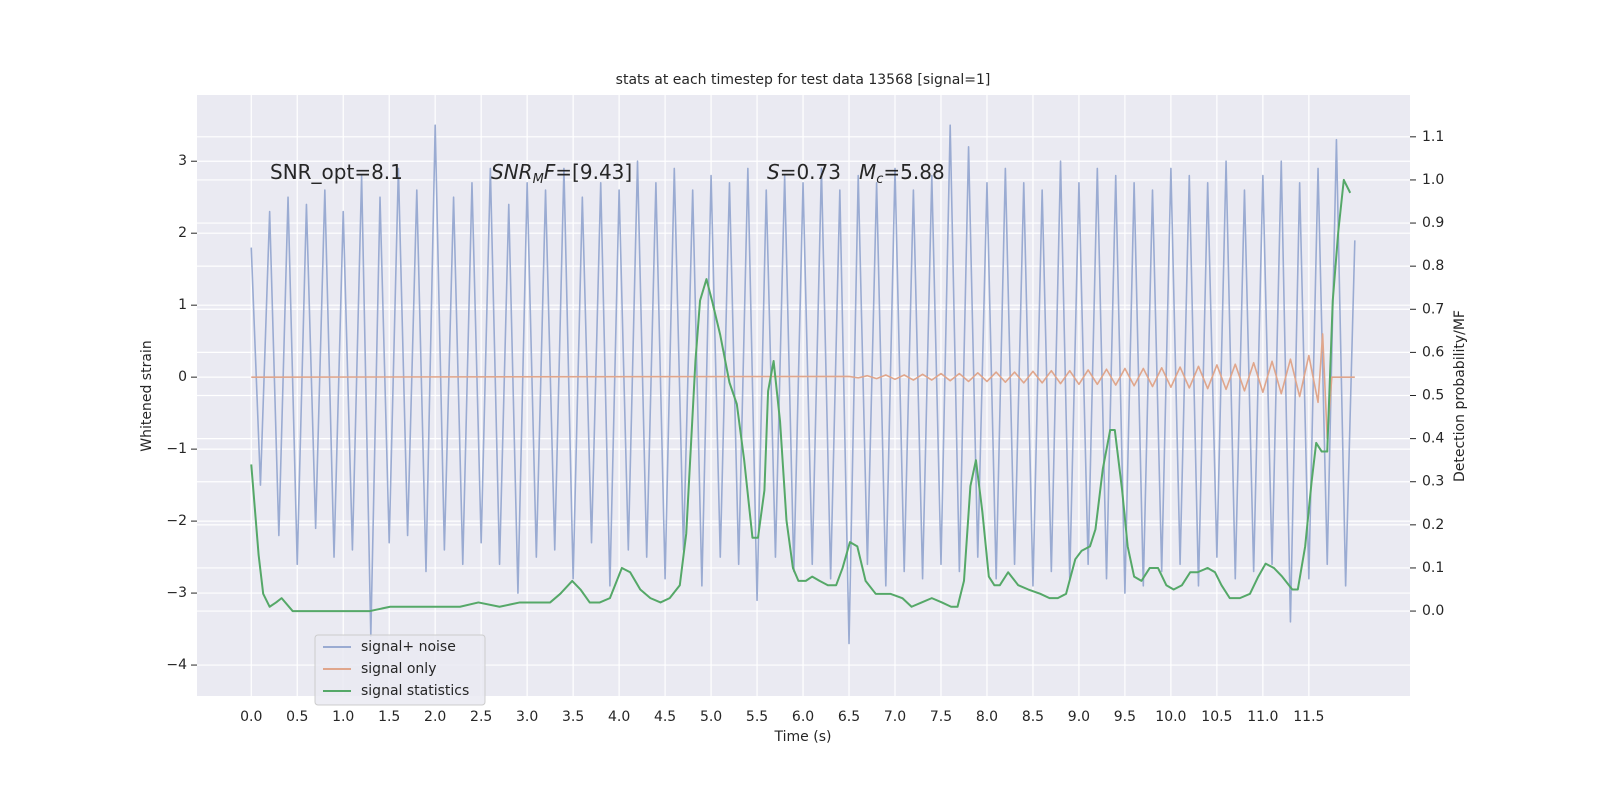 The image size is (1600, 800). What do you see at coordinates (343, 717) in the screenshot?
I see `x-tick-label: 1.0` at bounding box center [343, 717].